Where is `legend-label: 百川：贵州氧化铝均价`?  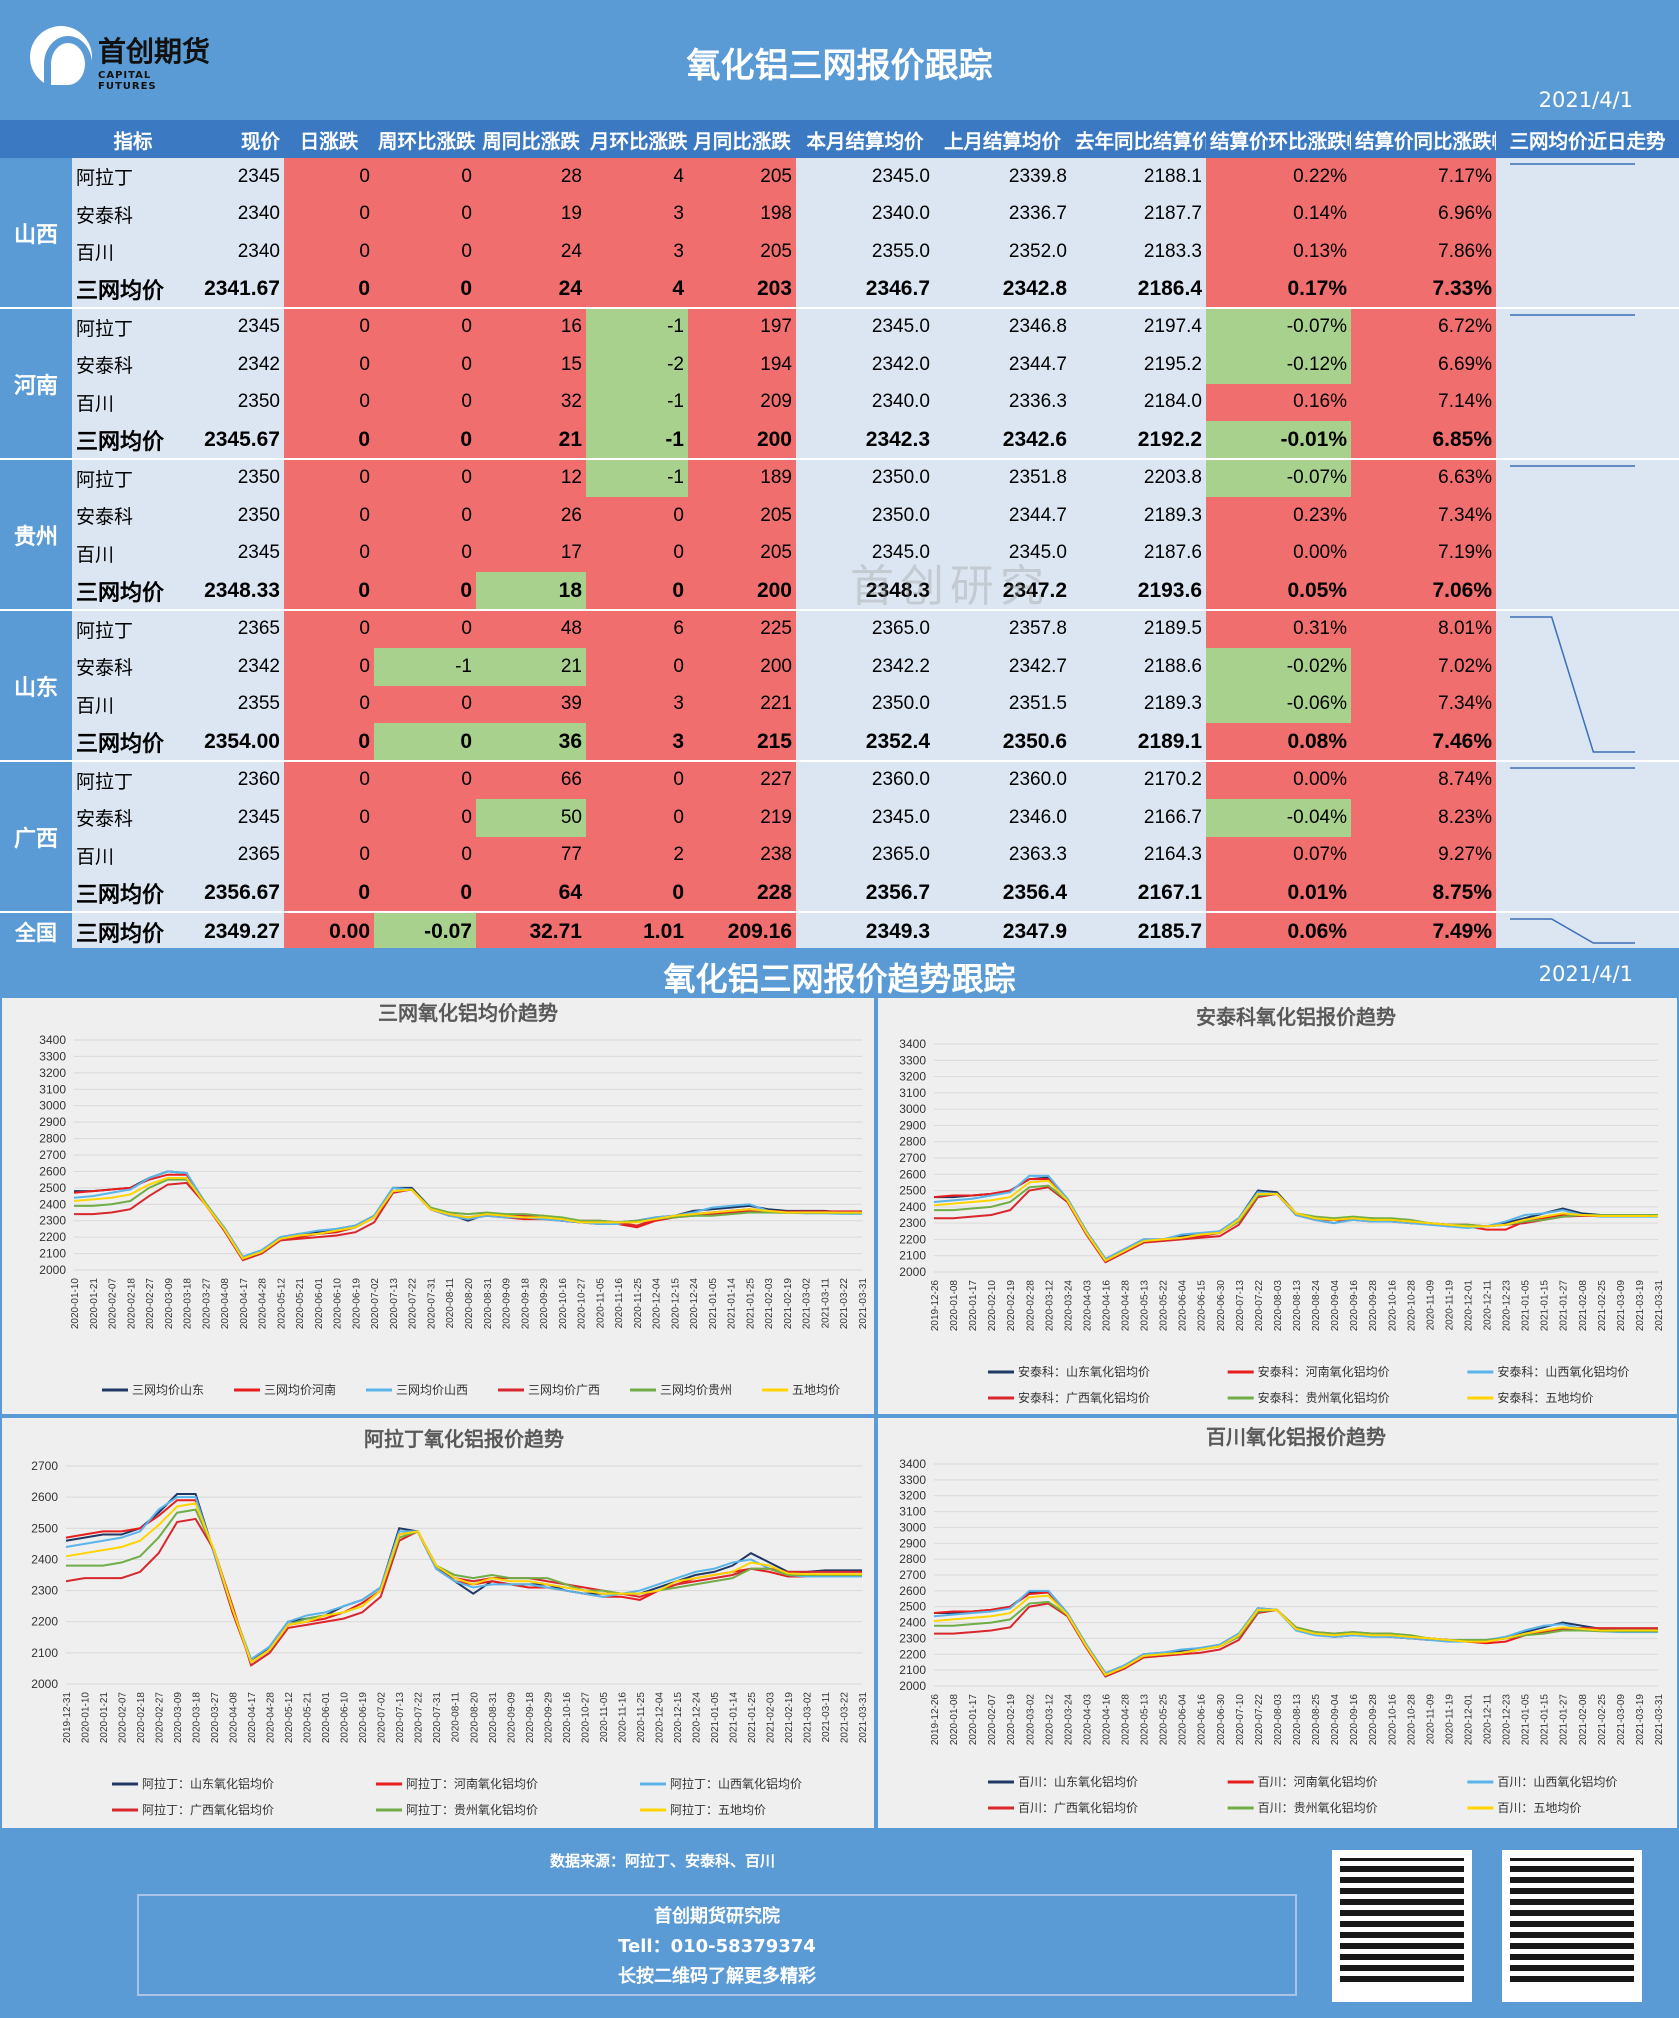 legend-label: 百川：贵州氧化铝均价 is located at coordinates (1318, 1807).